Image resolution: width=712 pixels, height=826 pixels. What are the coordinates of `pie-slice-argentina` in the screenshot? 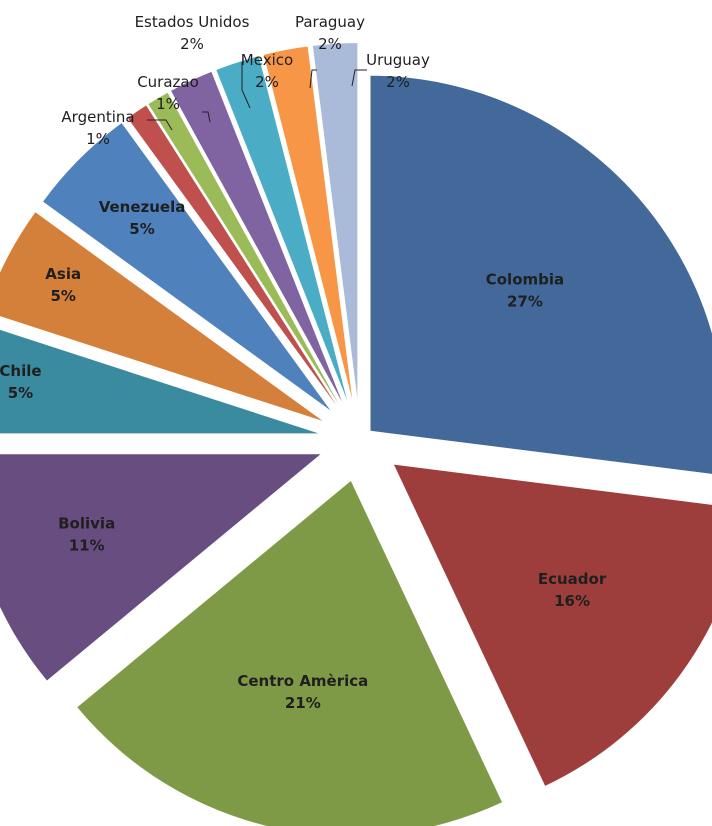 It's located at (232, 255).